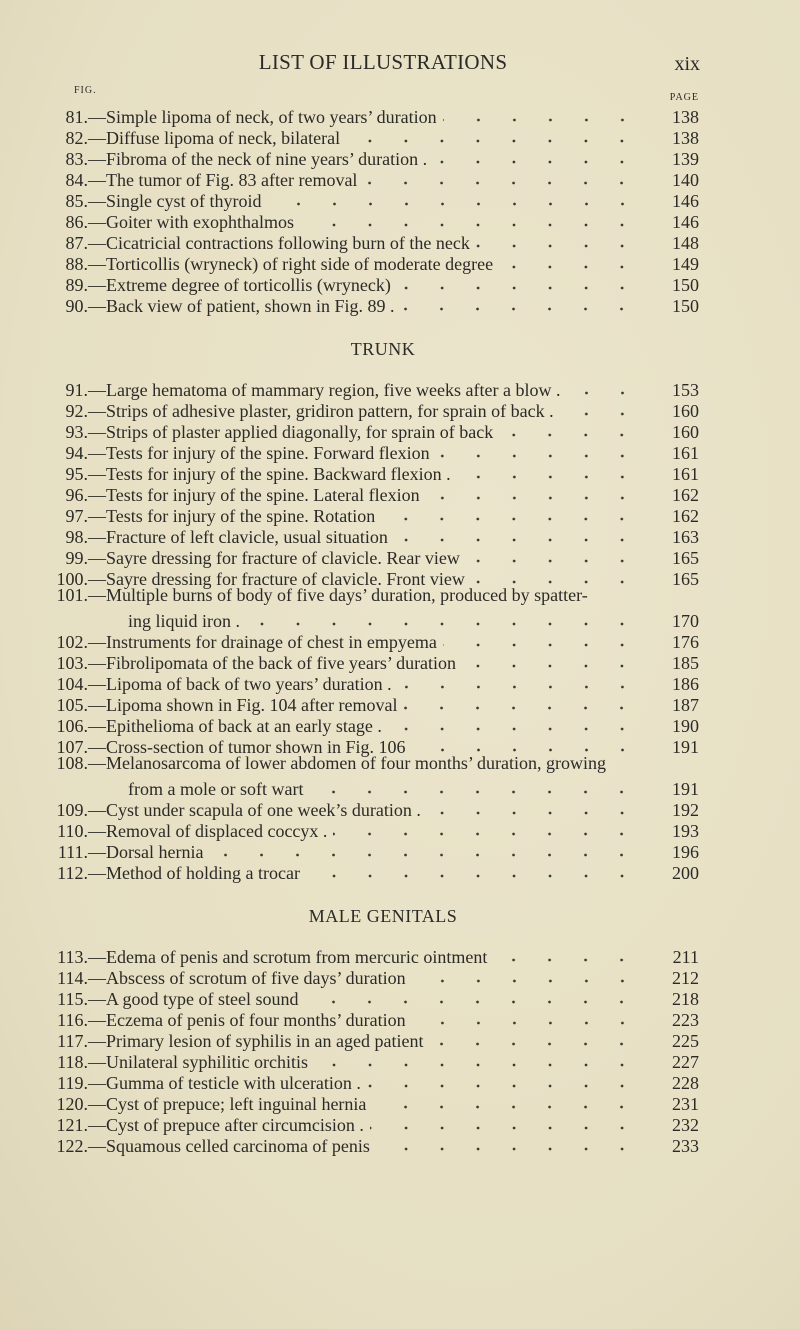 This screenshot has height=1329, width=800. I want to click on figure-number: 97., so click(77, 516).